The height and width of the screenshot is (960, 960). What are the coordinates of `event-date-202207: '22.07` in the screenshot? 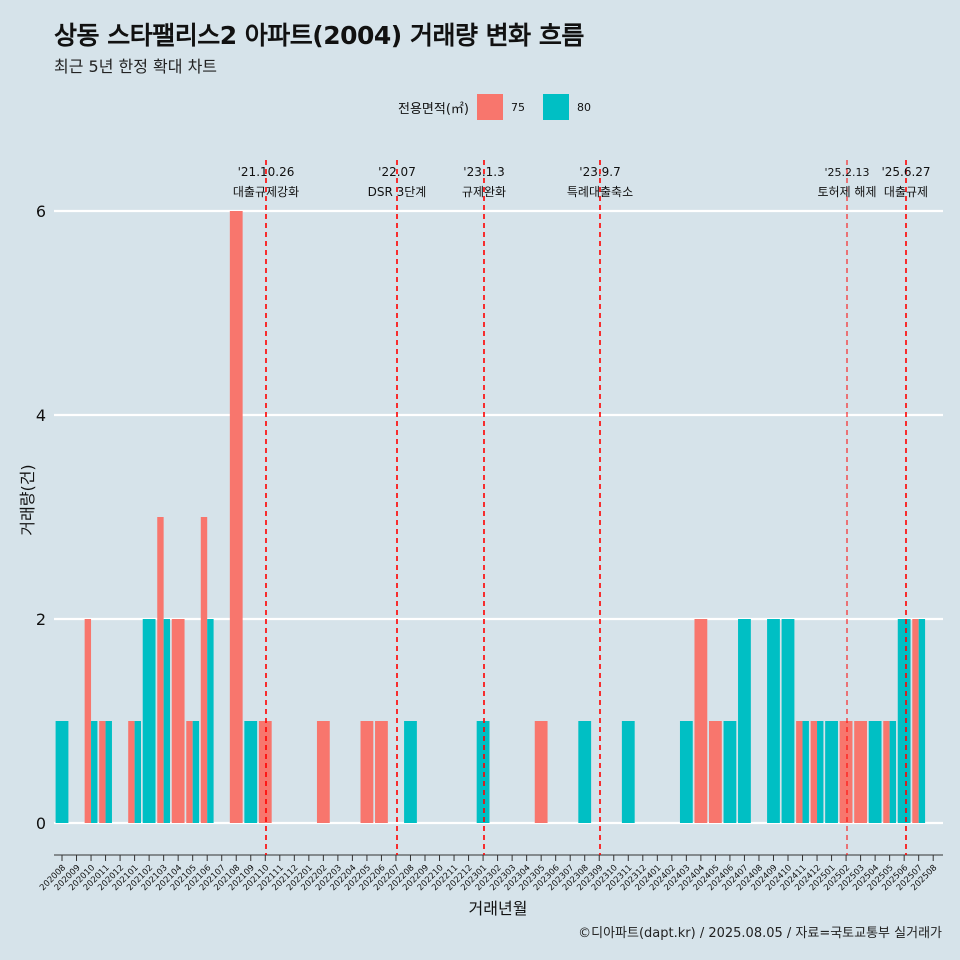 It's located at (397, 172).